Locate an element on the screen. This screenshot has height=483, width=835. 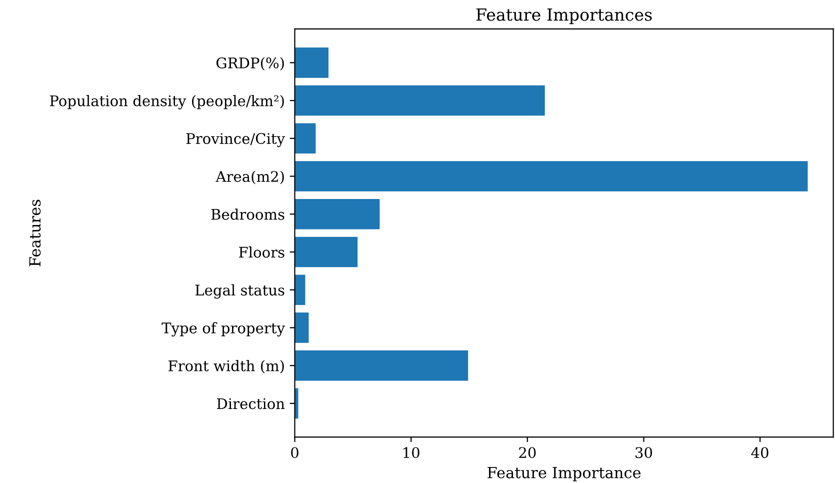
y-tick-label: GRDP(%) is located at coordinates (250, 63).